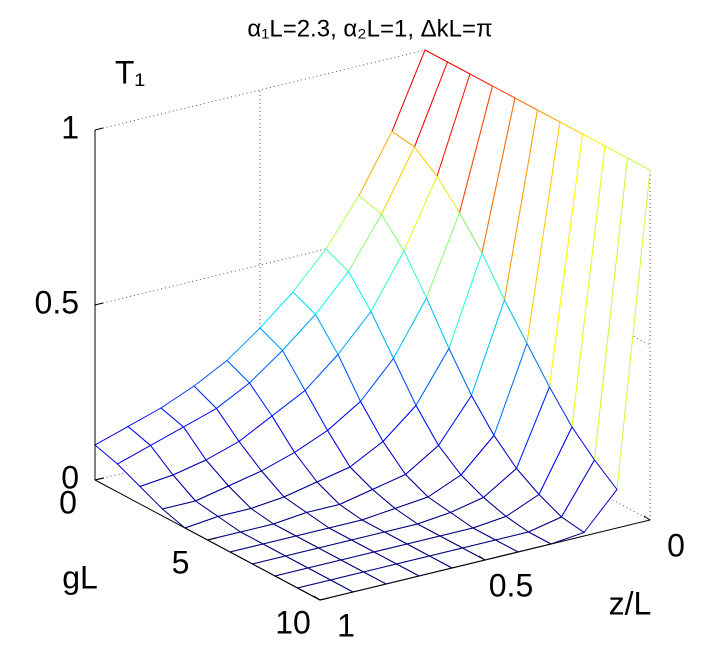 This screenshot has height=671, width=717. I want to click on y-tick-label: 10, so click(293, 622).